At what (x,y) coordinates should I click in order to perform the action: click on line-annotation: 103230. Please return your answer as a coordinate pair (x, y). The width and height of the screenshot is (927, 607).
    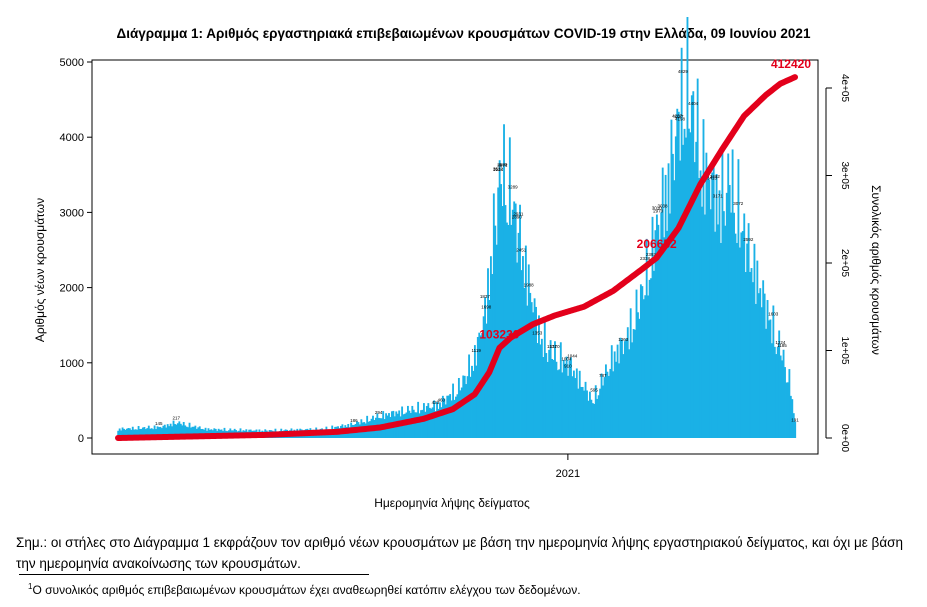
    Looking at the image, I should click on (499, 335).